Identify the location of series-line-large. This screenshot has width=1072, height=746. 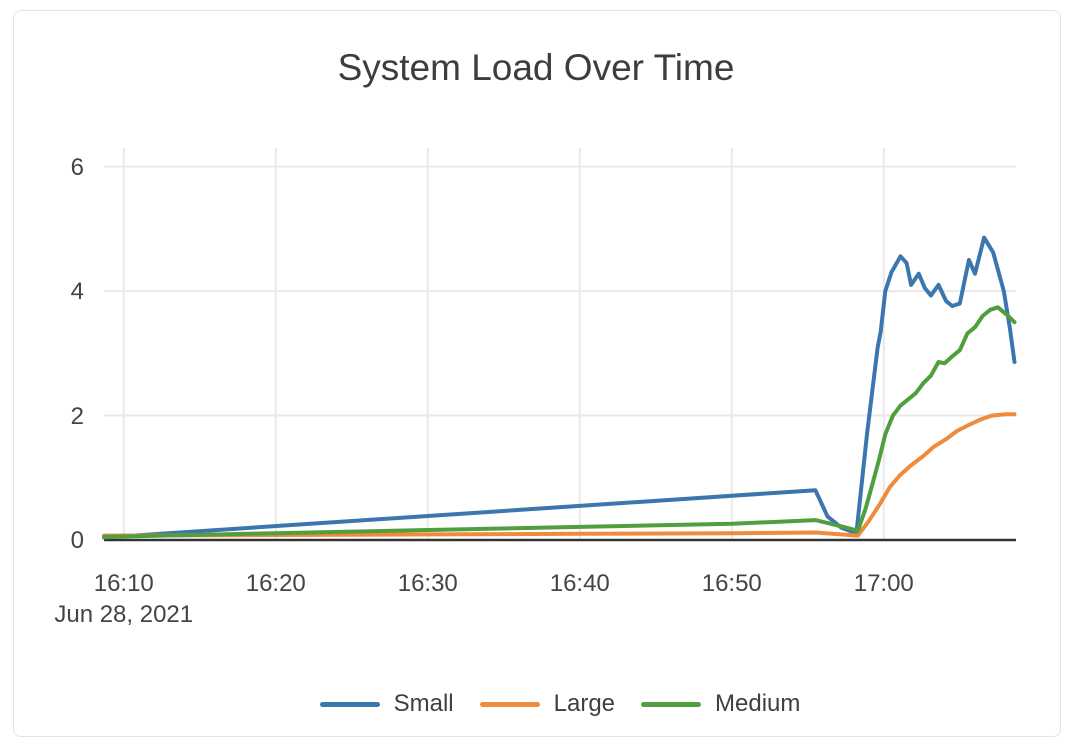
(559, 475).